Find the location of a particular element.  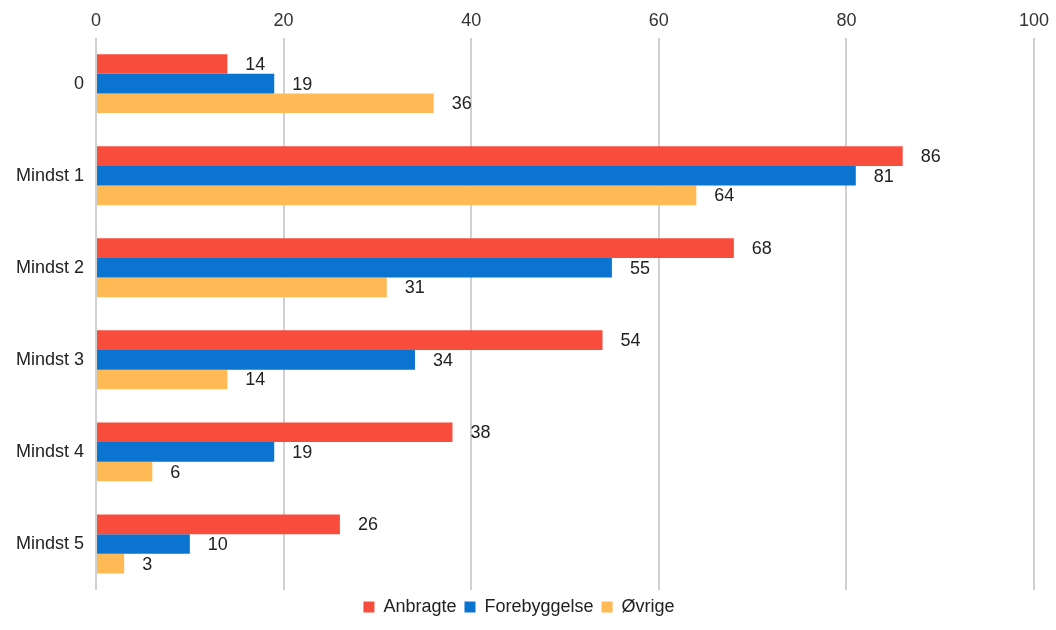

y-tick-label: Mindst 1 is located at coordinates (50, 174).